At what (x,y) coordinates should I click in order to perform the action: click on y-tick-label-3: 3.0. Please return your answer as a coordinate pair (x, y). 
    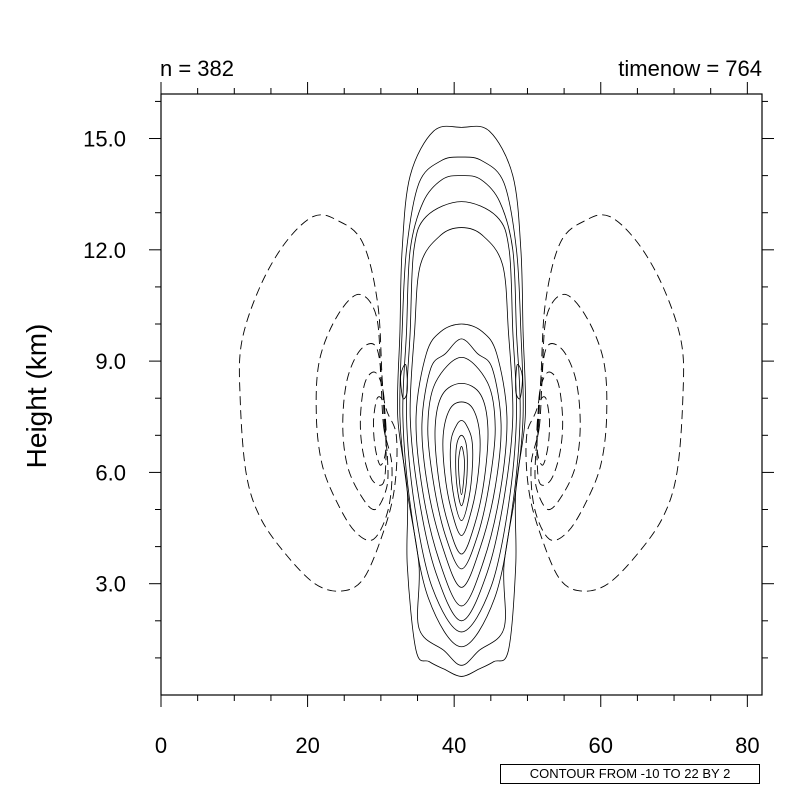
    Looking at the image, I should click on (110, 584).